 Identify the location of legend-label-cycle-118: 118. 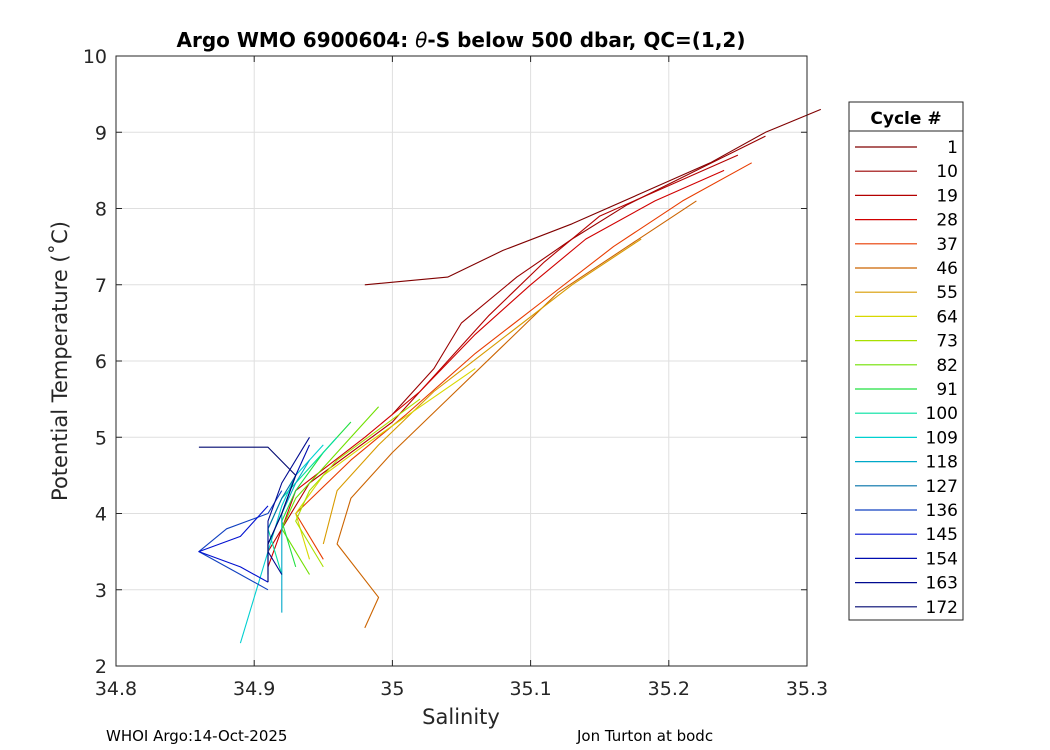
(942, 463).